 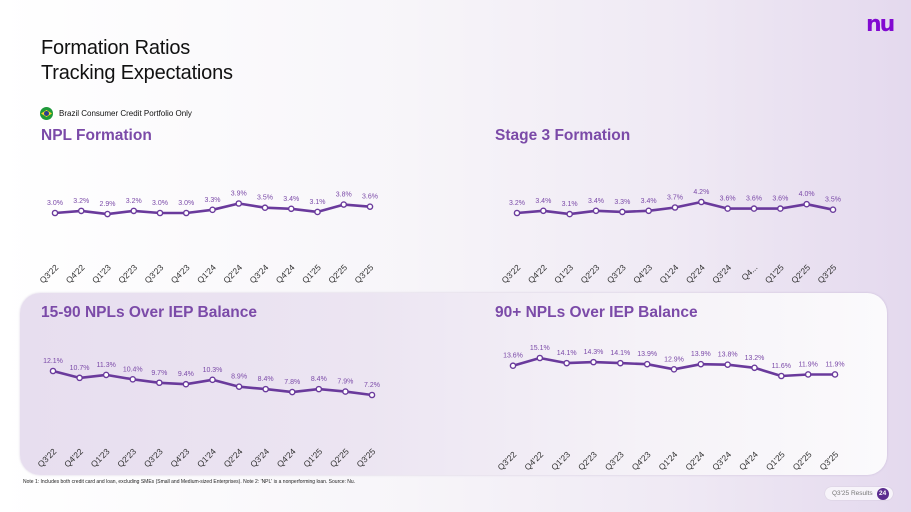 What do you see at coordinates (781, 366) in the screenshot?
I see `data-label: 11.6%` at bounding box center [781, 366].